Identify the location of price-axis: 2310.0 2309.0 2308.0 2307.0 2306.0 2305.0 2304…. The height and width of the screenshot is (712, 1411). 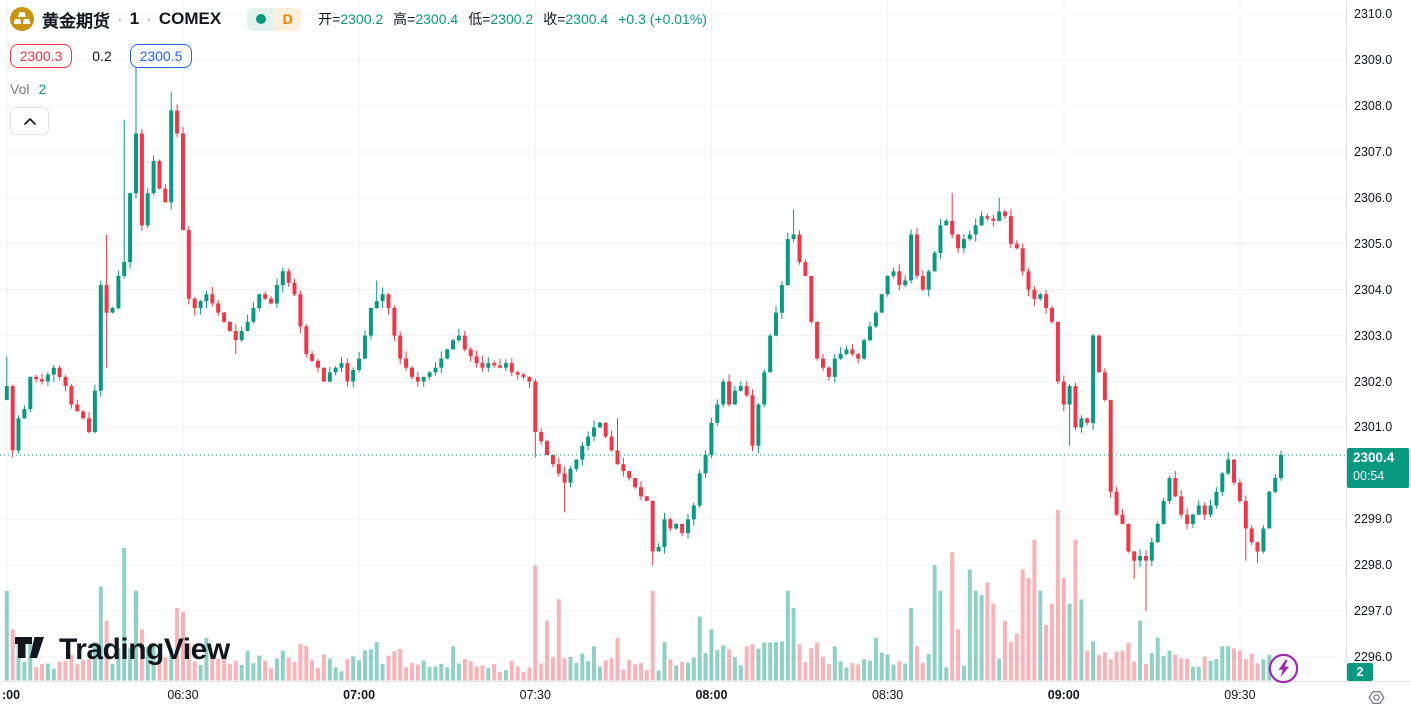
(1378, 340).